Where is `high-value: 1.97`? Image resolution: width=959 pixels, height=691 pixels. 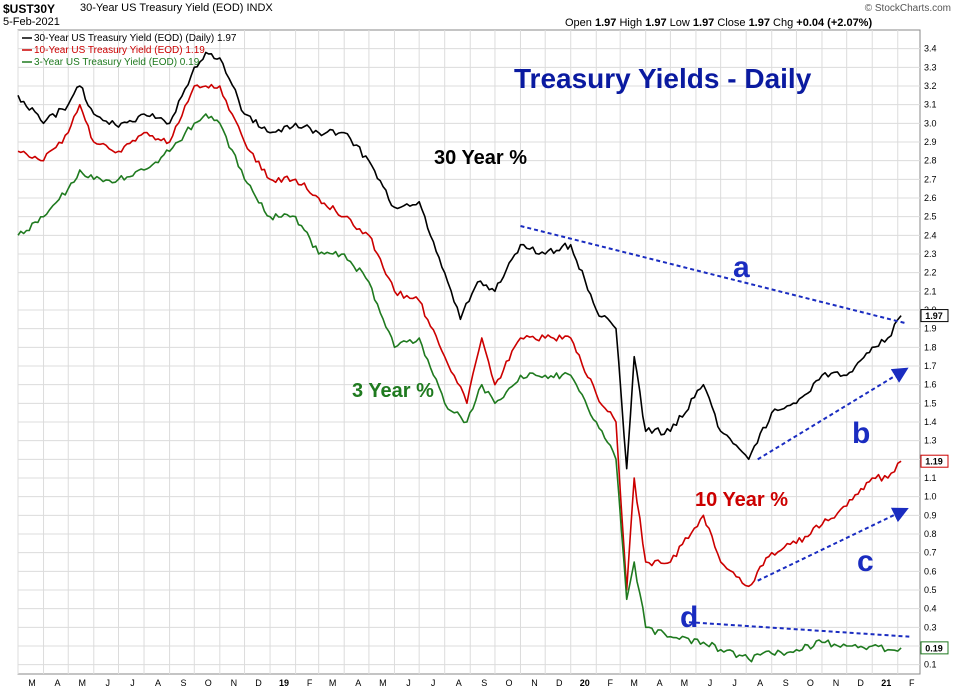
high-value: 1.97 is located at coordinates (656, 23).